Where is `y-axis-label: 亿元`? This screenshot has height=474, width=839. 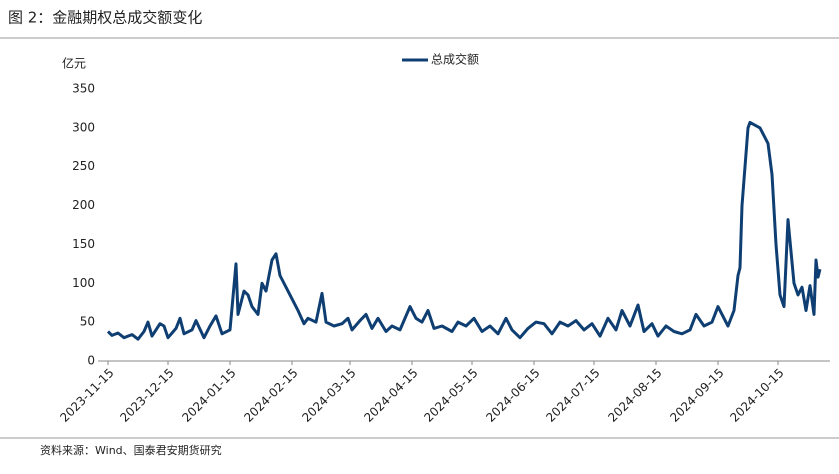
y-axis-label: 亿元 is located at coordinates (74, 63).